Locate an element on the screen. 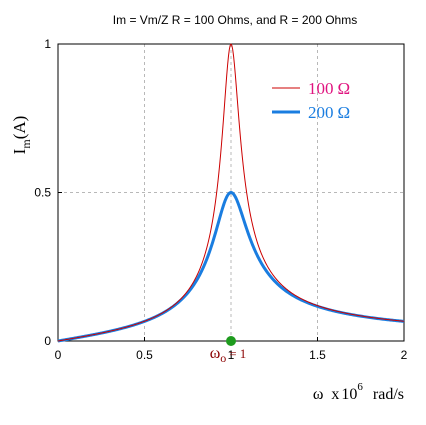  x-axis-label-unit: rad/s is located at coordinates (388, 394).